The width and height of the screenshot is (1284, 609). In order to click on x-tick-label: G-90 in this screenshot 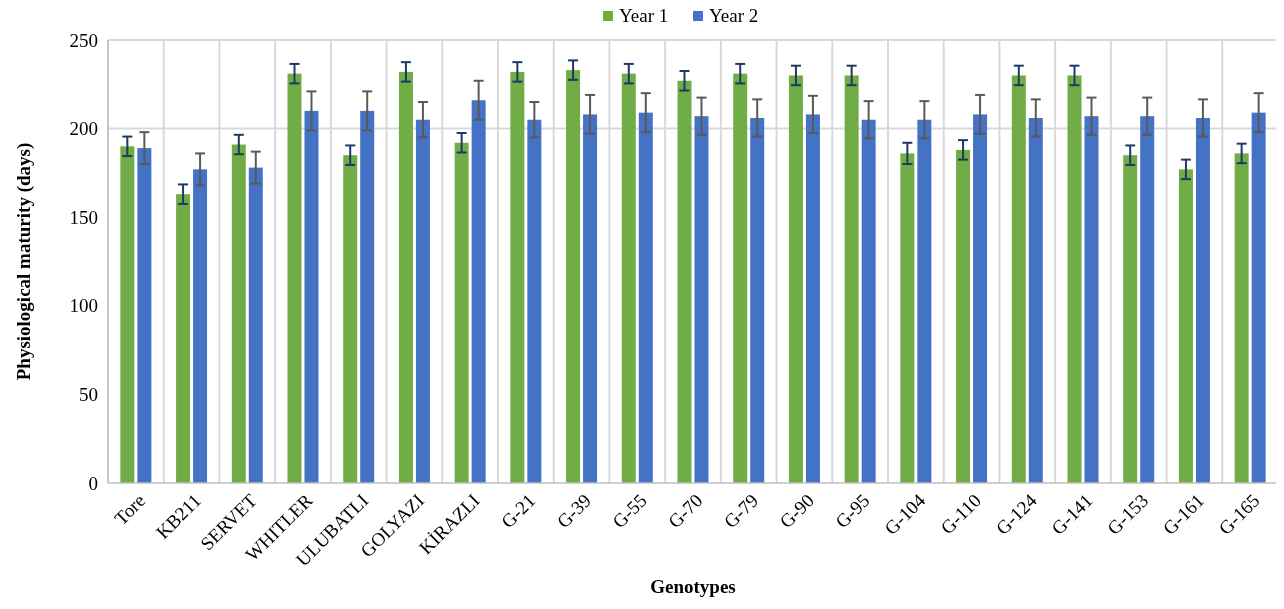, I will do `click(796, 511)`.